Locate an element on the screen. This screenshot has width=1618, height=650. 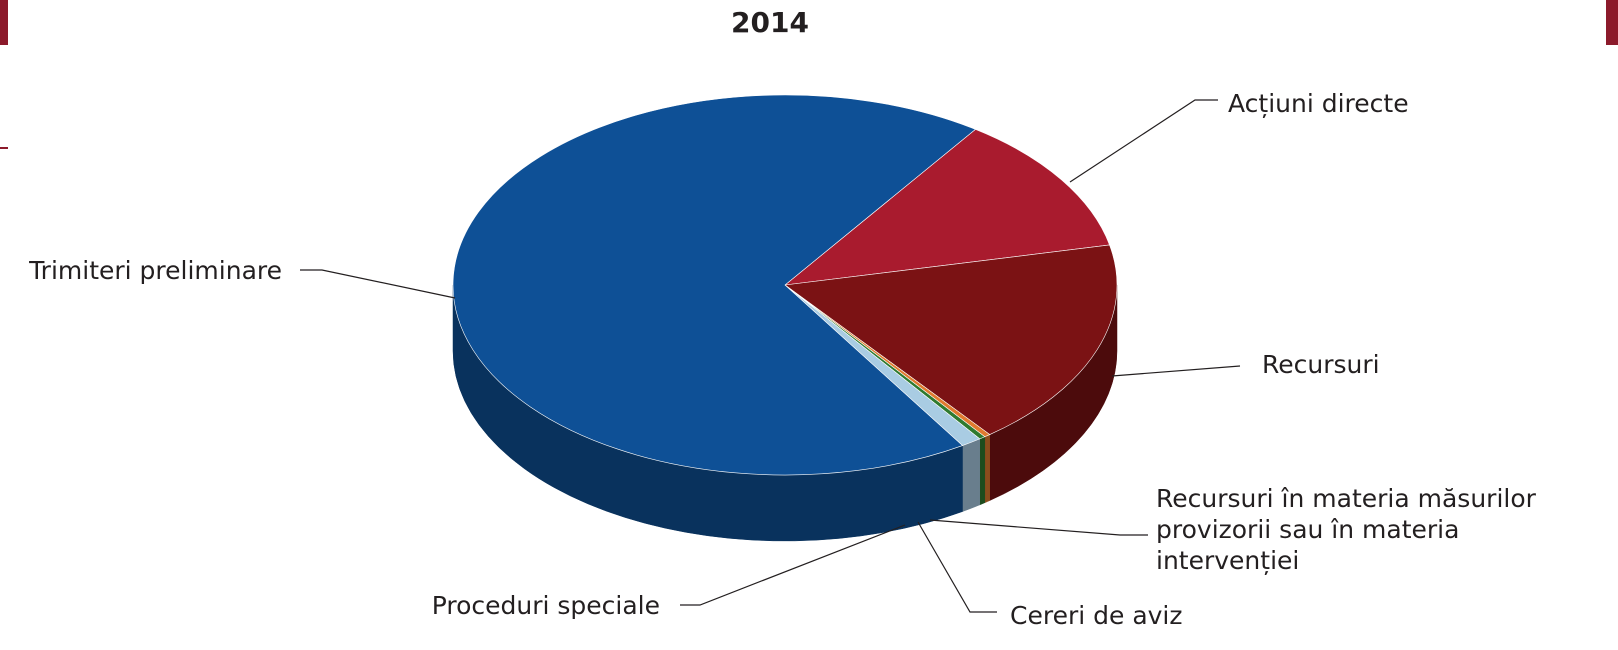
slice-label: Trimiteri preliminare is located at coordinates (155, 270).